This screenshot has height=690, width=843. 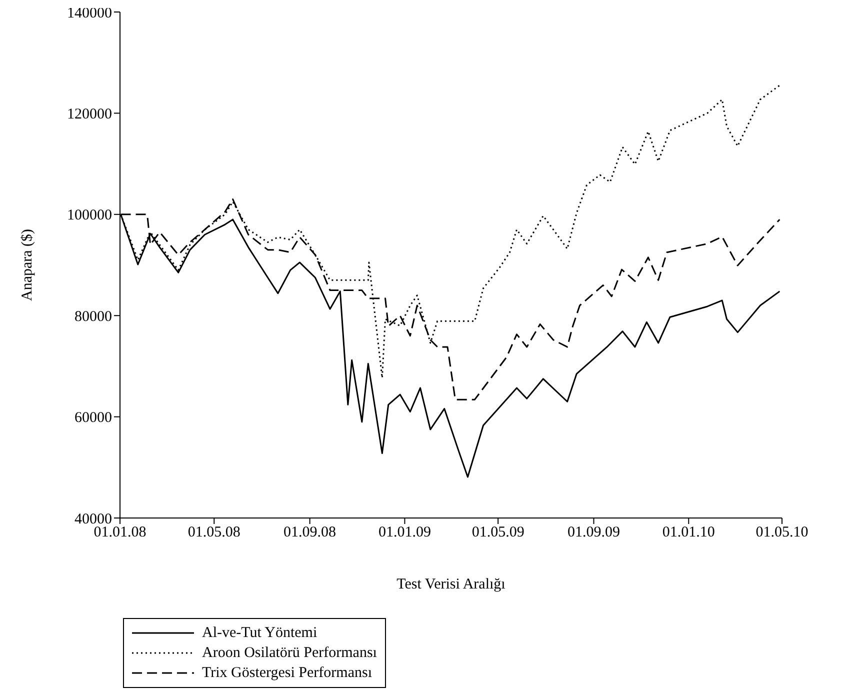 I want to click on x-tick-label: 01.09.09, so click(x=593, y=532).